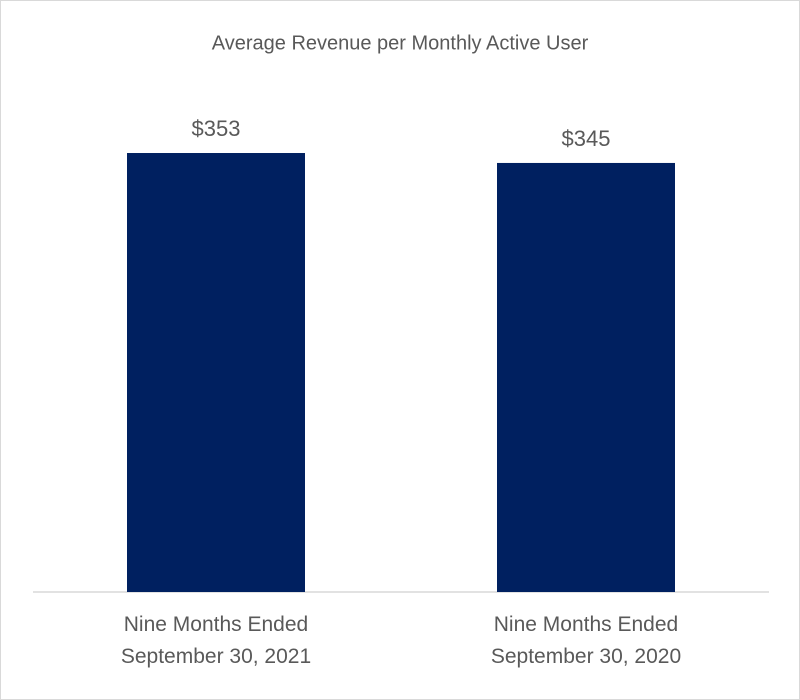 The width and height of the screenshot is (800, 700). I want to click on x-tick-label: Nine Months Ended September 30, 2021, so click(216, 640).